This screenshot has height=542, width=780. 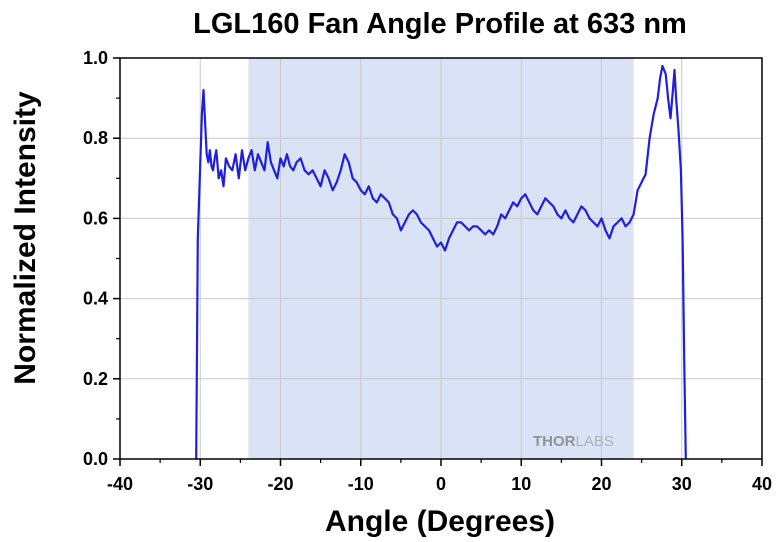 What do you see at coordinates (595, 441) in the screenshot?
I see `watermark-light-text: LABS` at bounding box center [595, 441].